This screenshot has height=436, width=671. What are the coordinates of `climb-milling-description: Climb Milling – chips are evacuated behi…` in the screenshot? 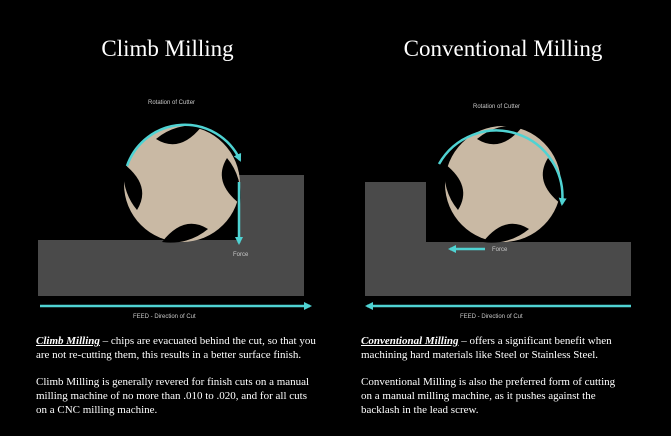 It's located at (176, 348).